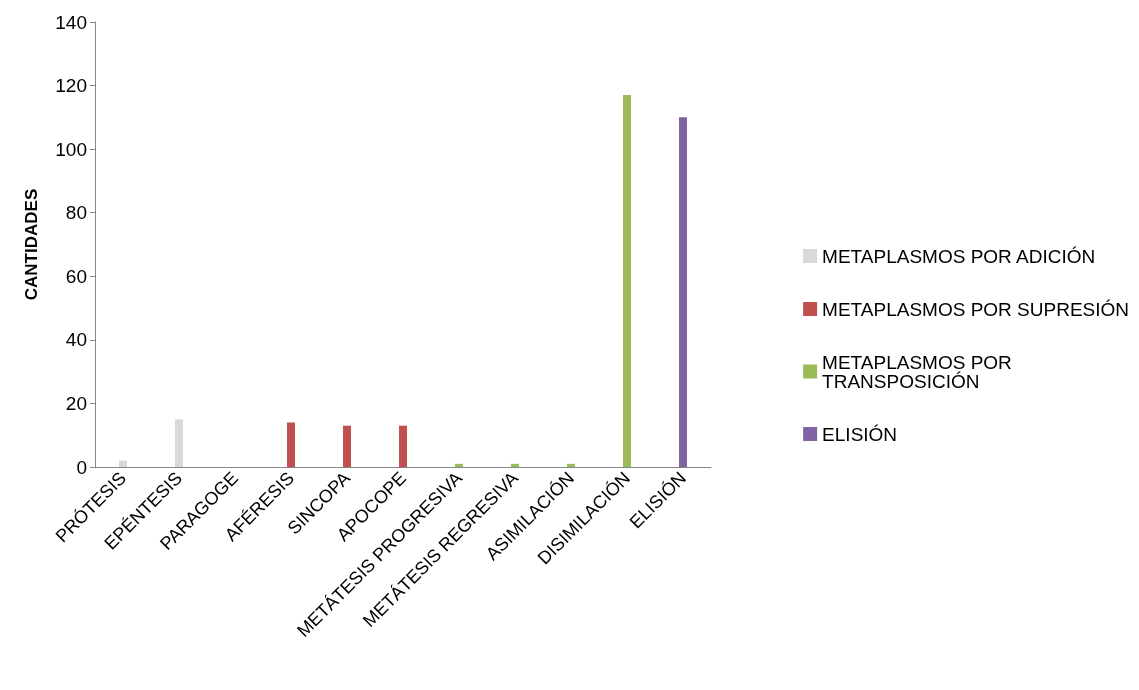  I want to click on y-tick-label: 120, so click(71, 86).